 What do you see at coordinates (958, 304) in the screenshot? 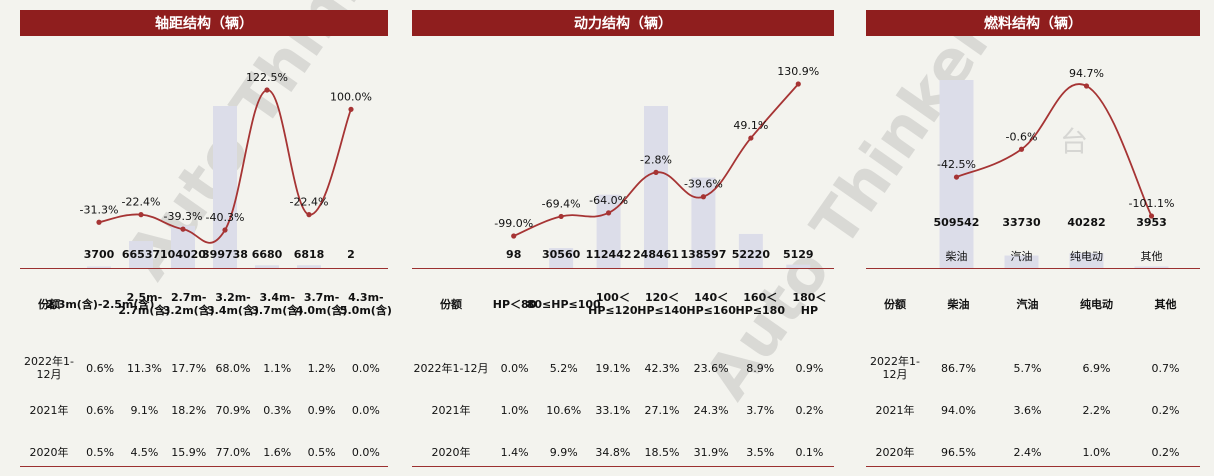
I see `table-header-cell: 柴油` at bounding box center [958, 304].